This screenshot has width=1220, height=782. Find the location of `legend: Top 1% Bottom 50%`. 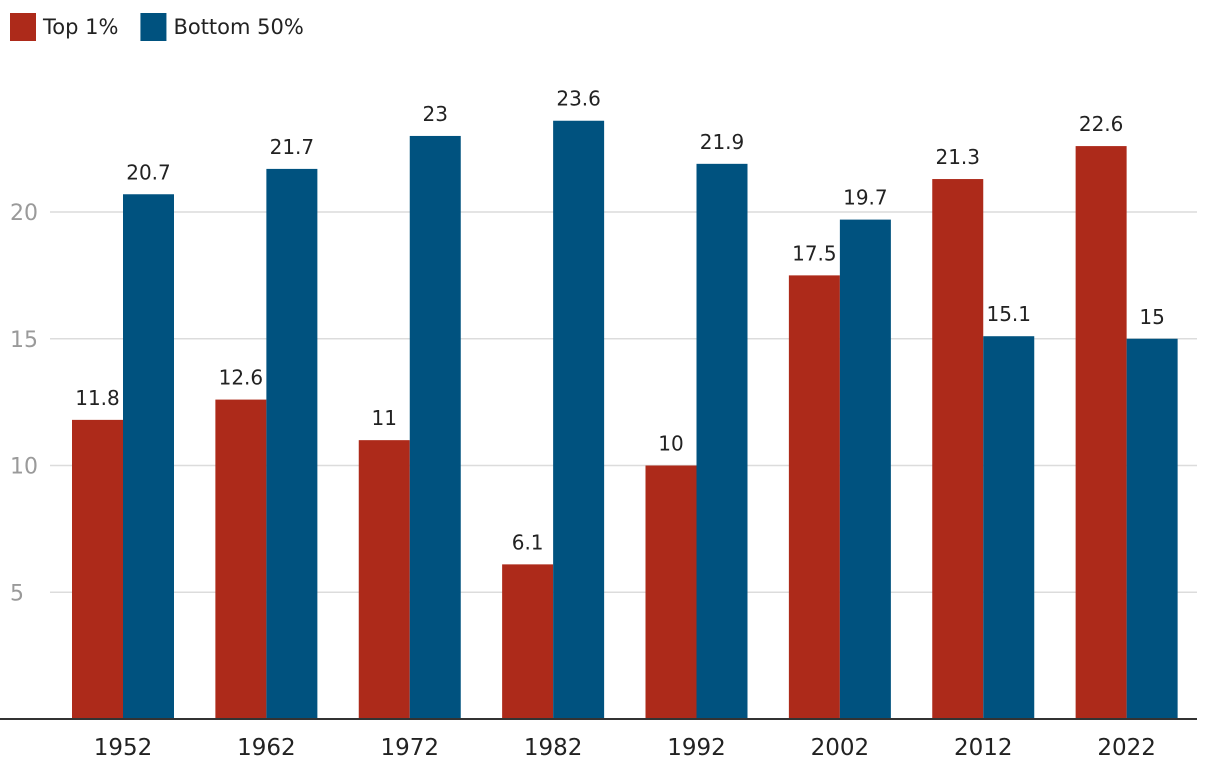

legend: Top 1% Bottom 50% is located at coordinates (157, 27).